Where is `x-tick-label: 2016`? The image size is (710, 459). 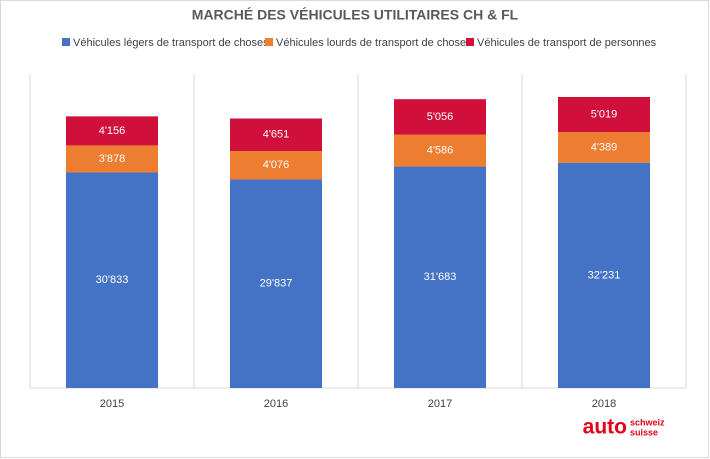
x-tick-label: 2016 is located at coordinates (276, 404).